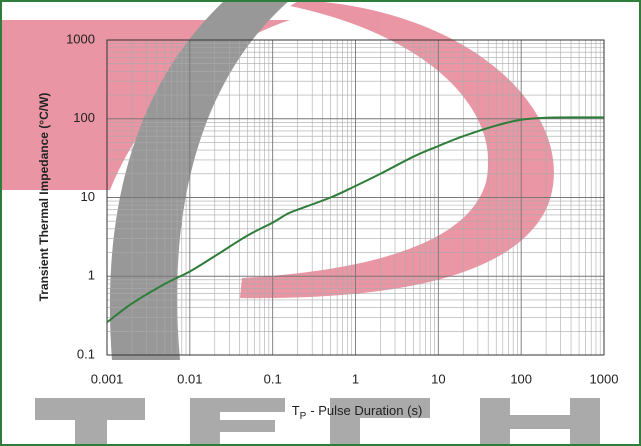 This screenshot has width=641, height=446. I want to click on y-tick-label: 1000, so click(80, 38).